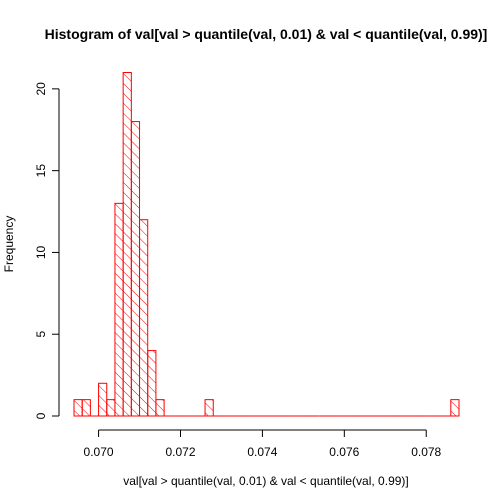 The width and height of the screenshot is (504, 504). What do you see at coordinates (99, 452) in the screenshot?
I see `x-tick-label: 0.070` at bounding box center [99, 452].